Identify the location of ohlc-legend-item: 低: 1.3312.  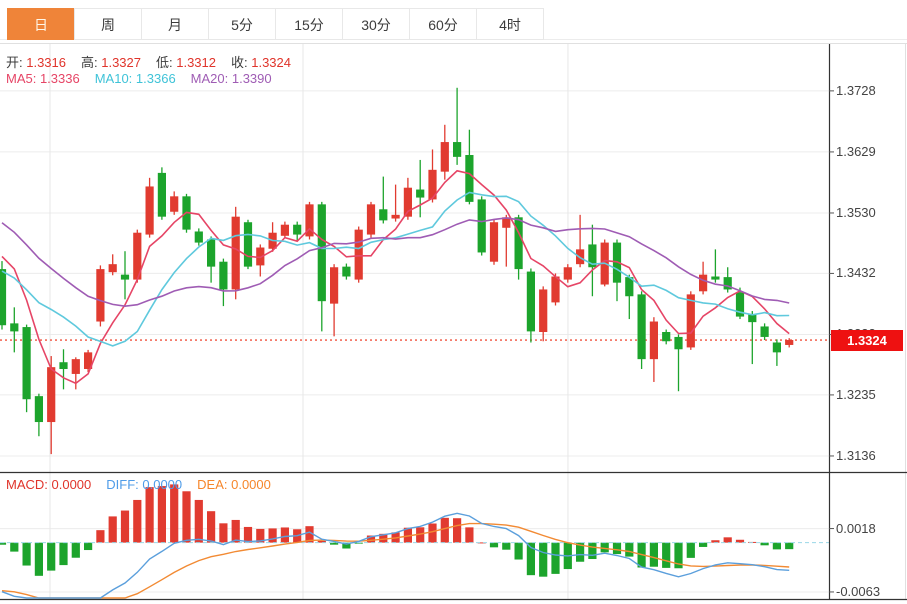
(186, 62).